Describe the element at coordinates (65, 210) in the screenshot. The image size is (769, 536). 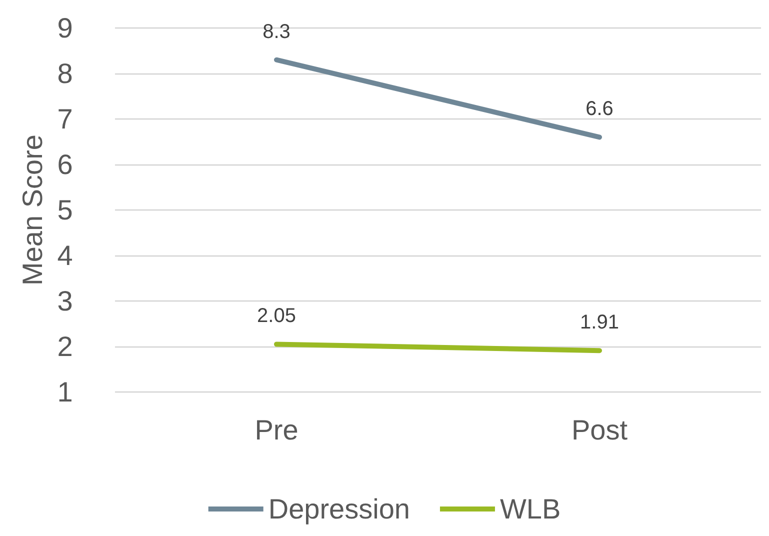
I see `y-tick-label: 5` at that location.